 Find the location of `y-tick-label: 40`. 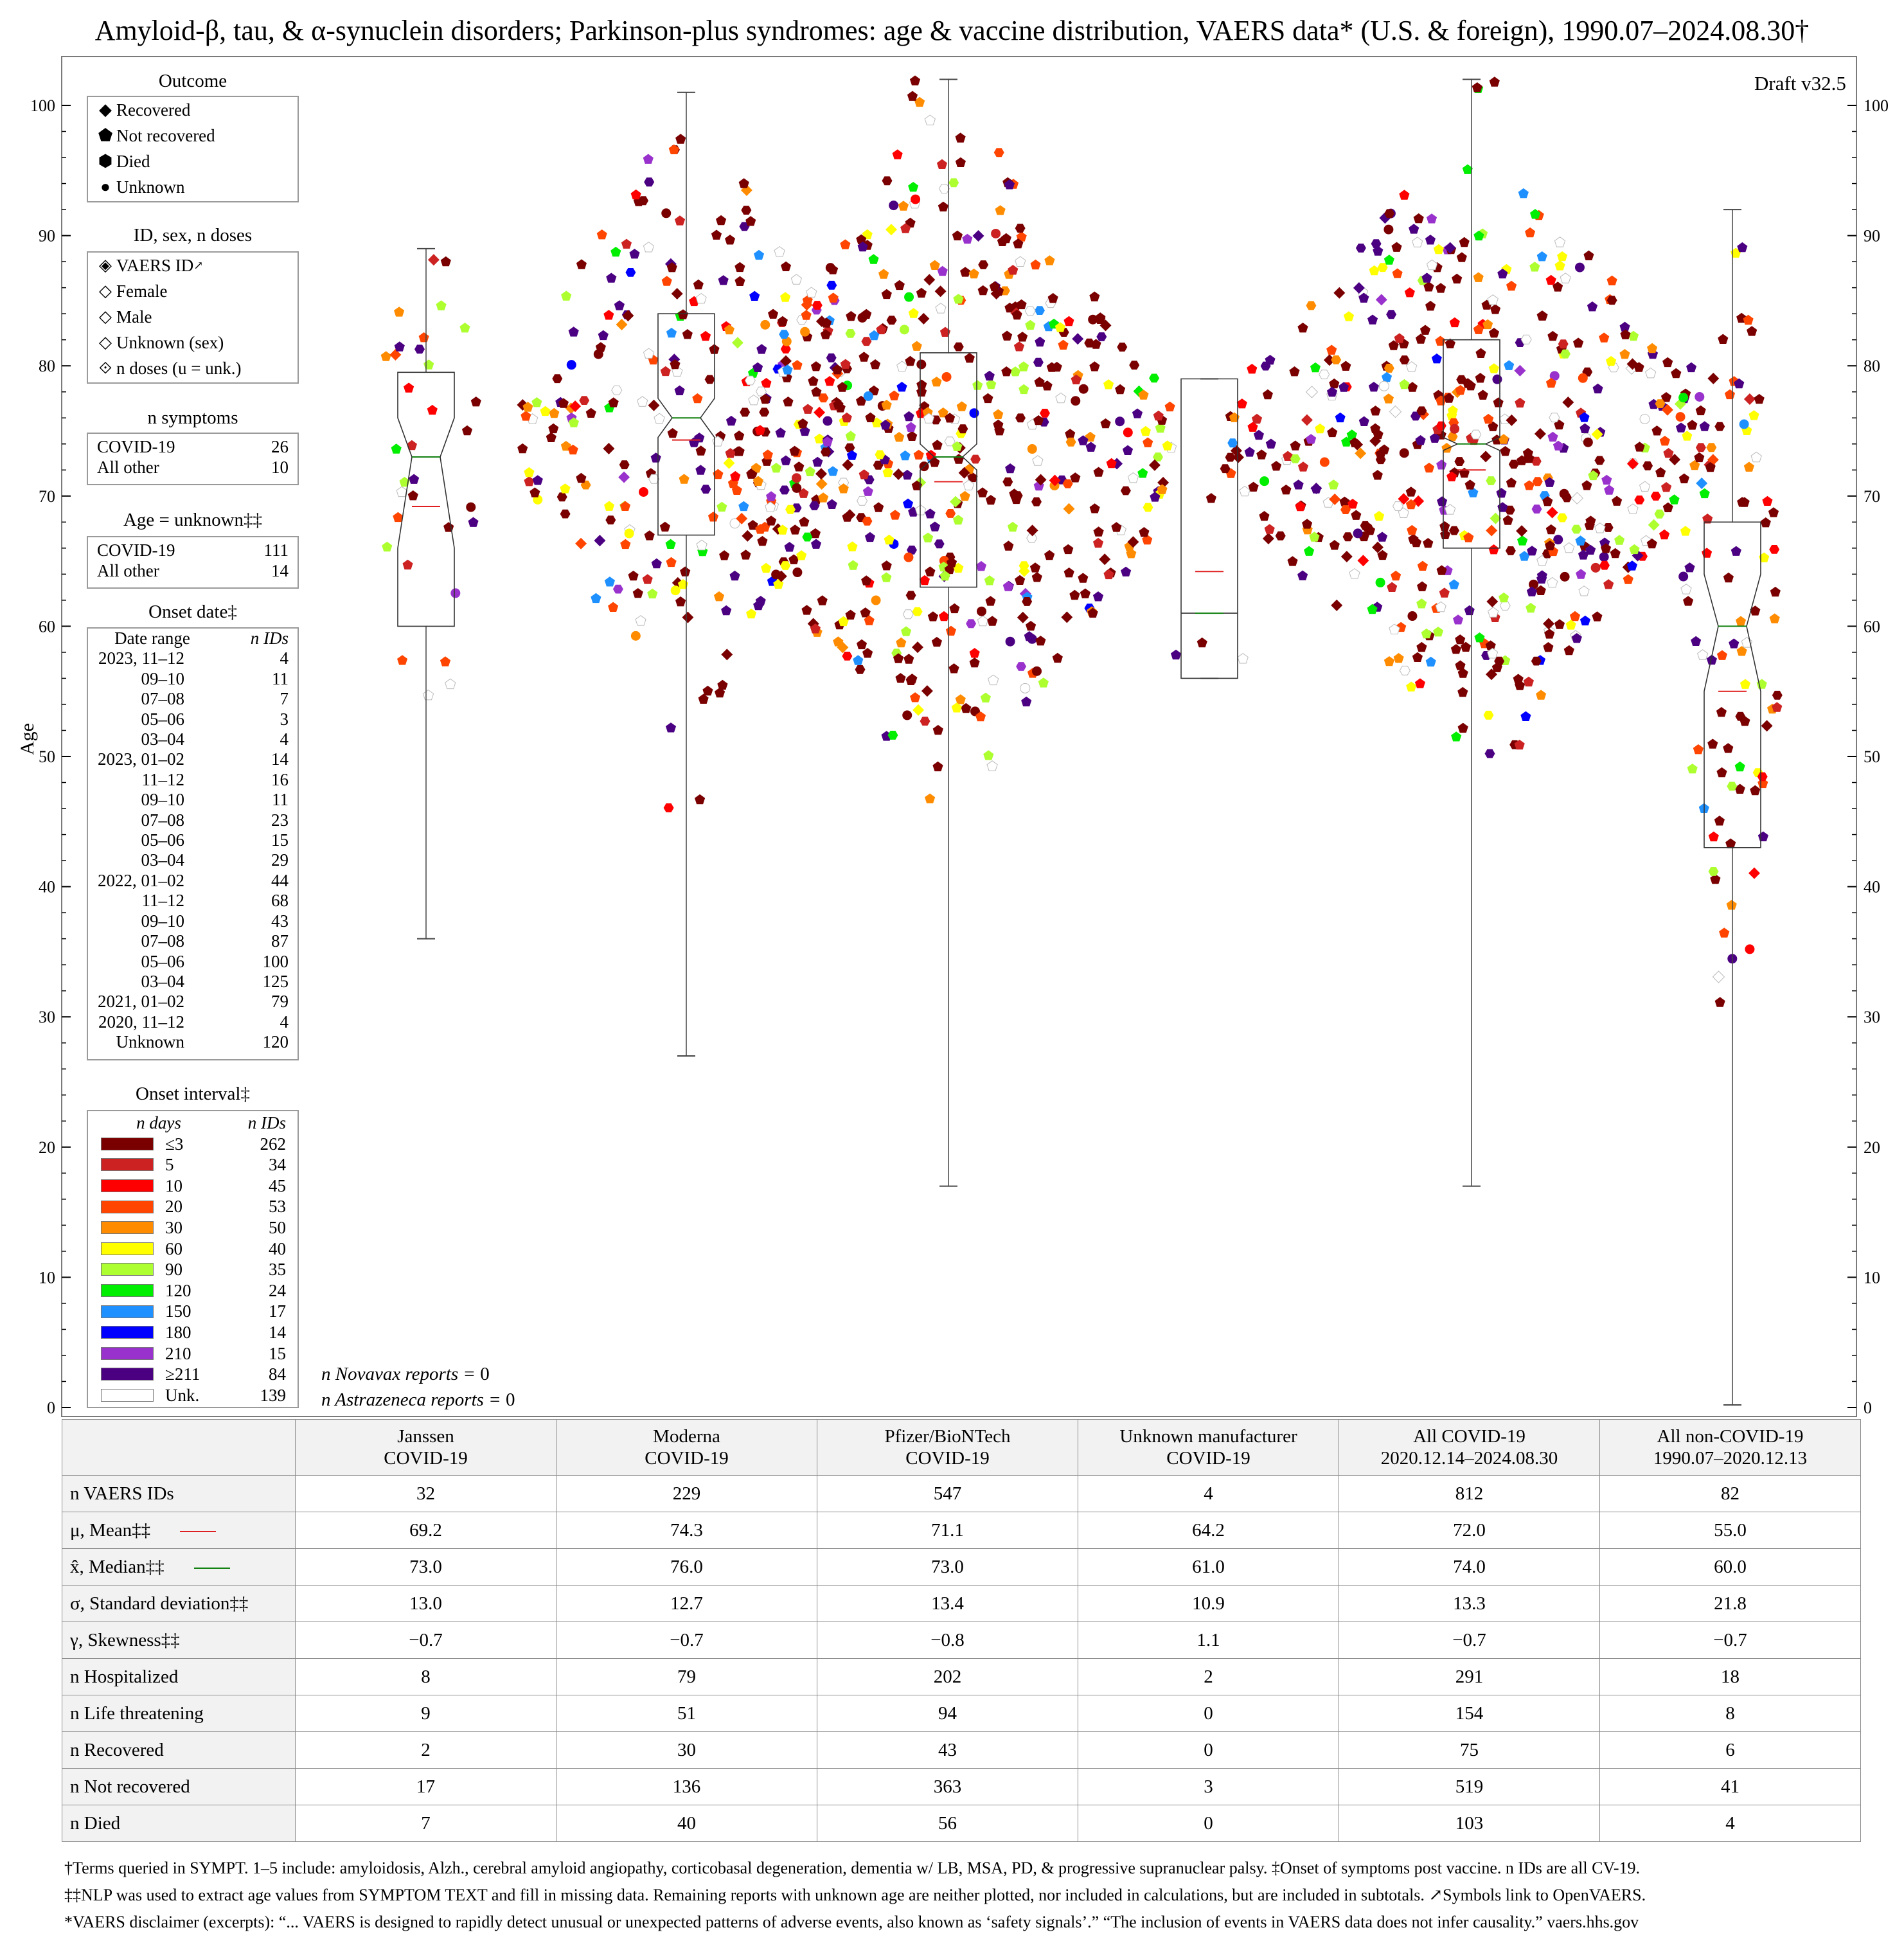

y-tick-label: 40 is located at coordinates (1872, 887).